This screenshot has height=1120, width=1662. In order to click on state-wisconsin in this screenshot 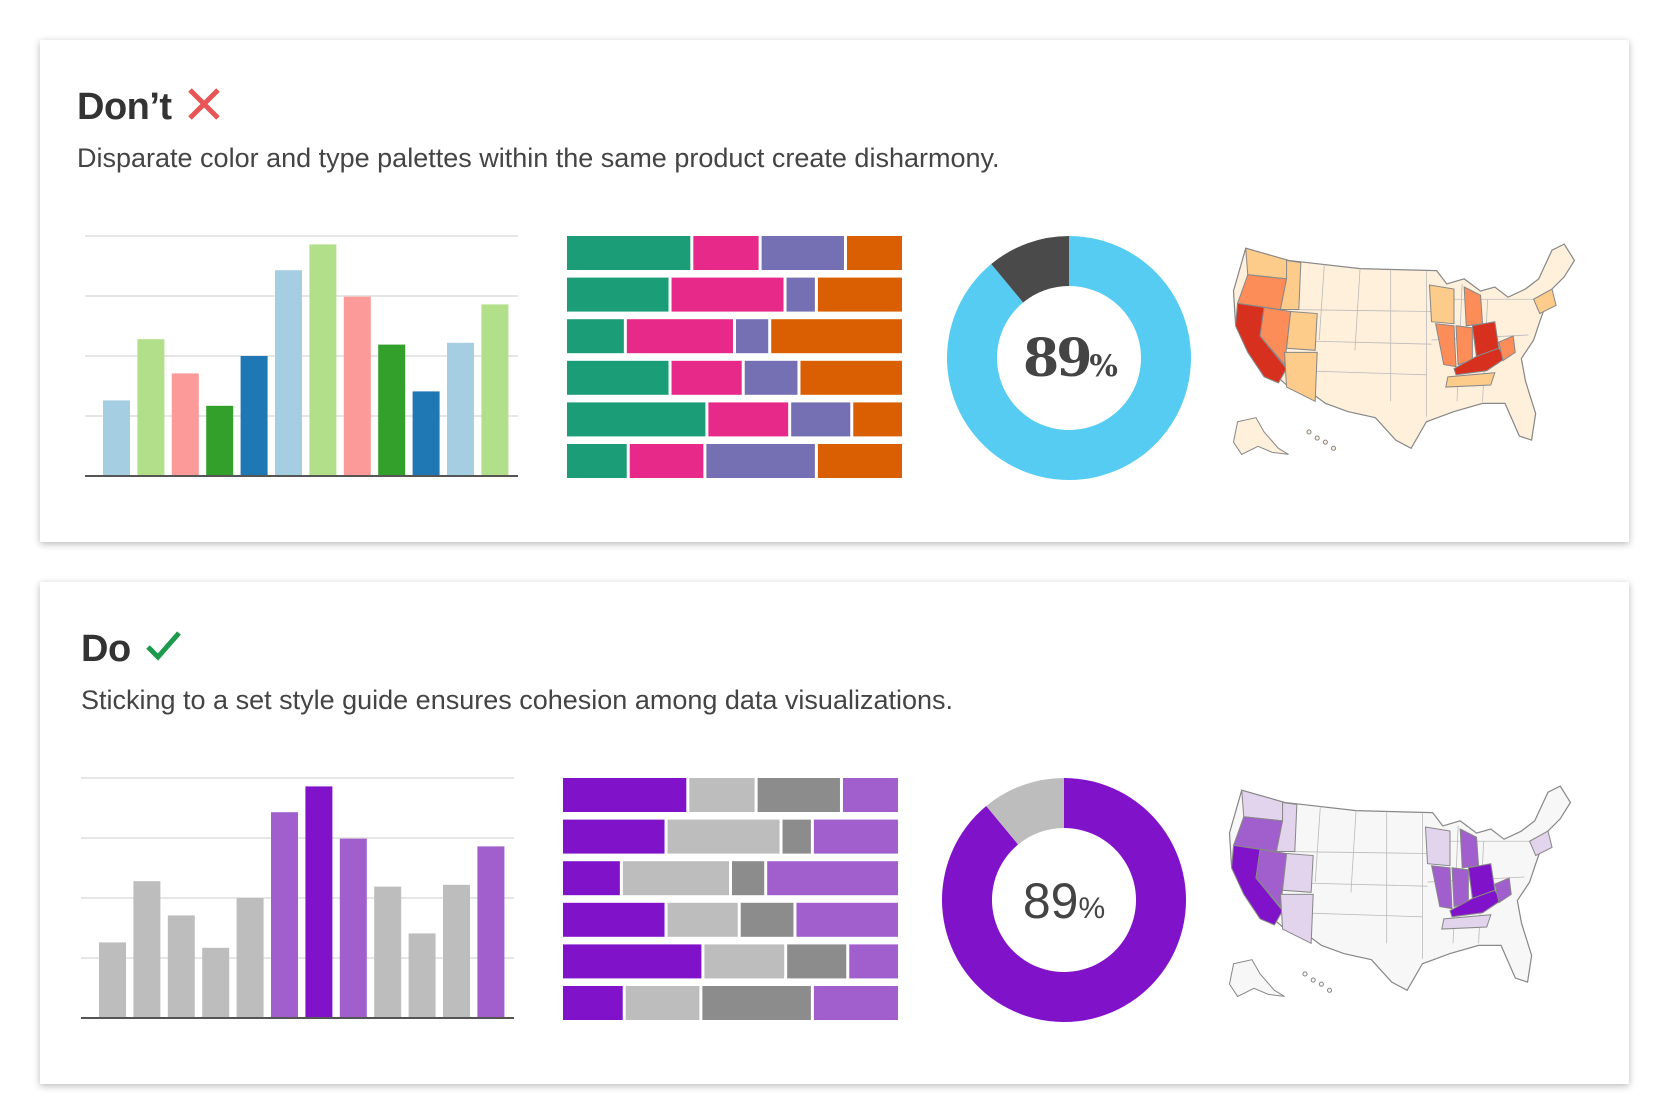, I will do `click(1441, 304)`.